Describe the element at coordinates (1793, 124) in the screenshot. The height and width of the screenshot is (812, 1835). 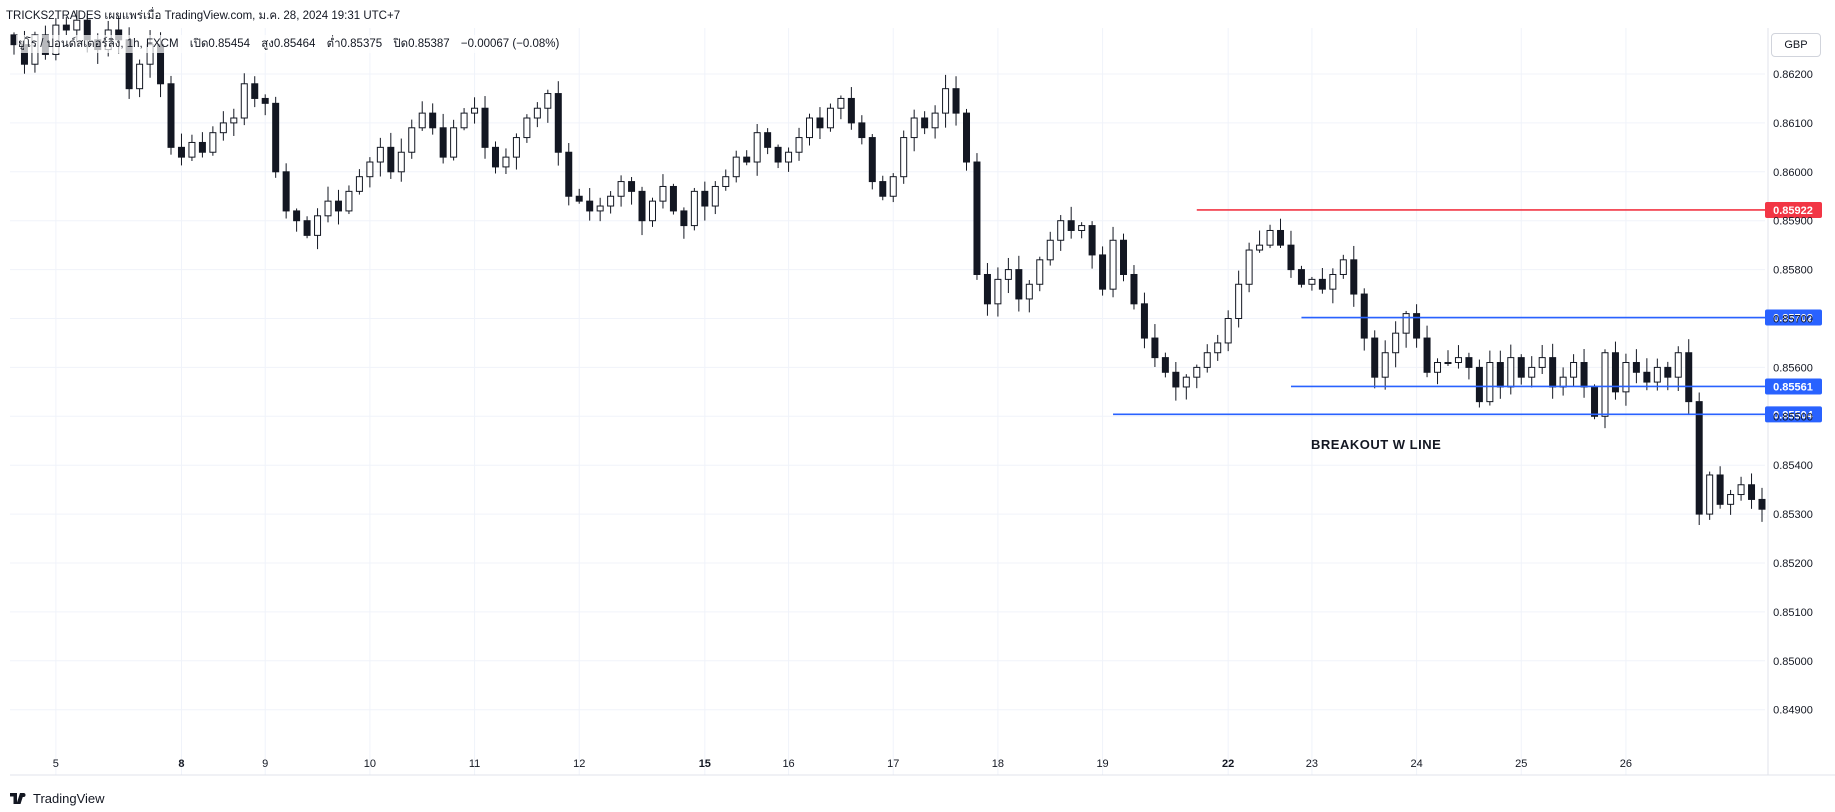
I see `price-tick-label: 0.86100` at that location.